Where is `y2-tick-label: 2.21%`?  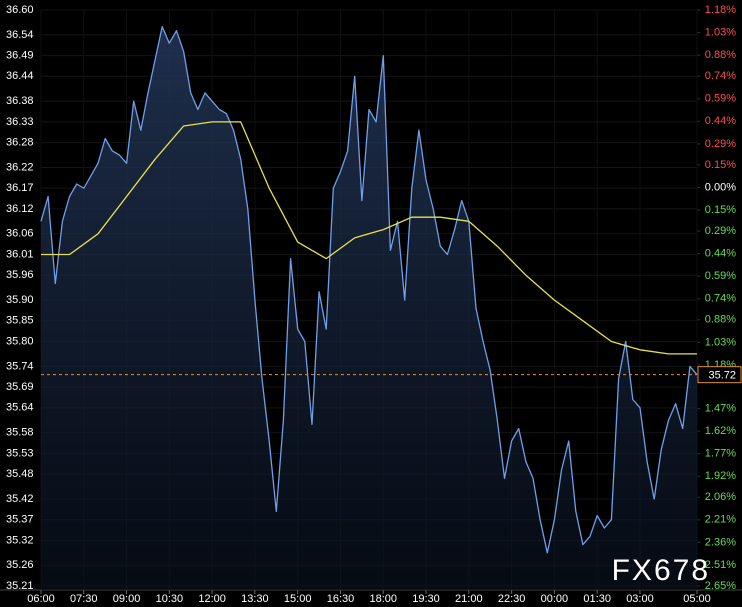
y2-tick-label: 2.21% is located at coordinates (720, 520).